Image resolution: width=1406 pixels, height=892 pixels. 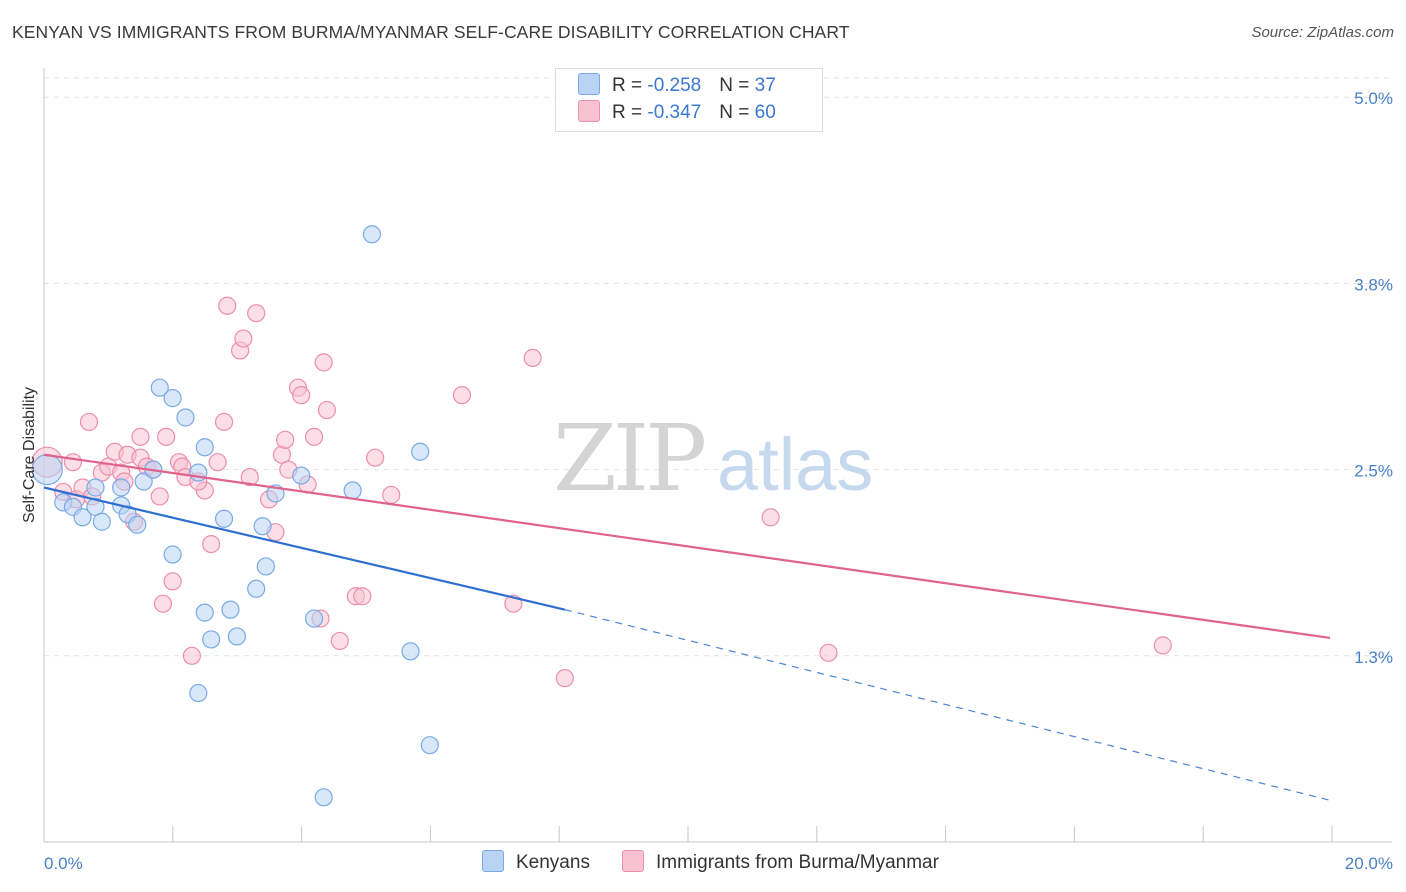 I want to click on y-tick-label: 5.0%, so click(x=1373, y=98).